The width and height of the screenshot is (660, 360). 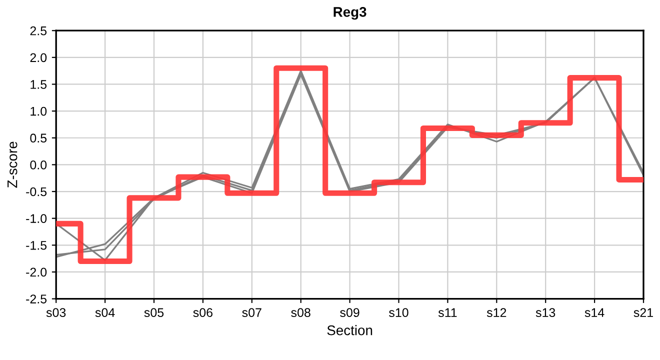 What do you see at coordinates (13, 165) in the screenshot?
I see `y-axis-title: Z-score` at bounding box center [13, 165].